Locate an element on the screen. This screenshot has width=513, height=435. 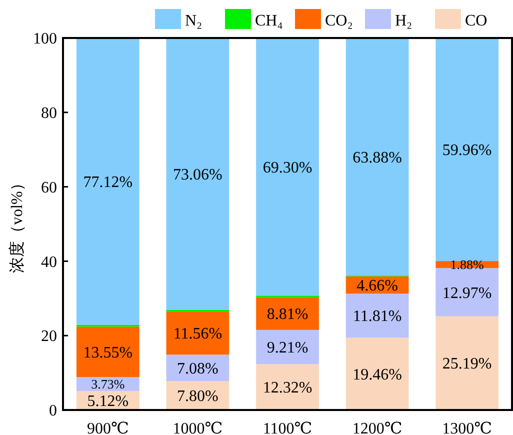
data-label: 7.08% is located at coordinates (197, 369).